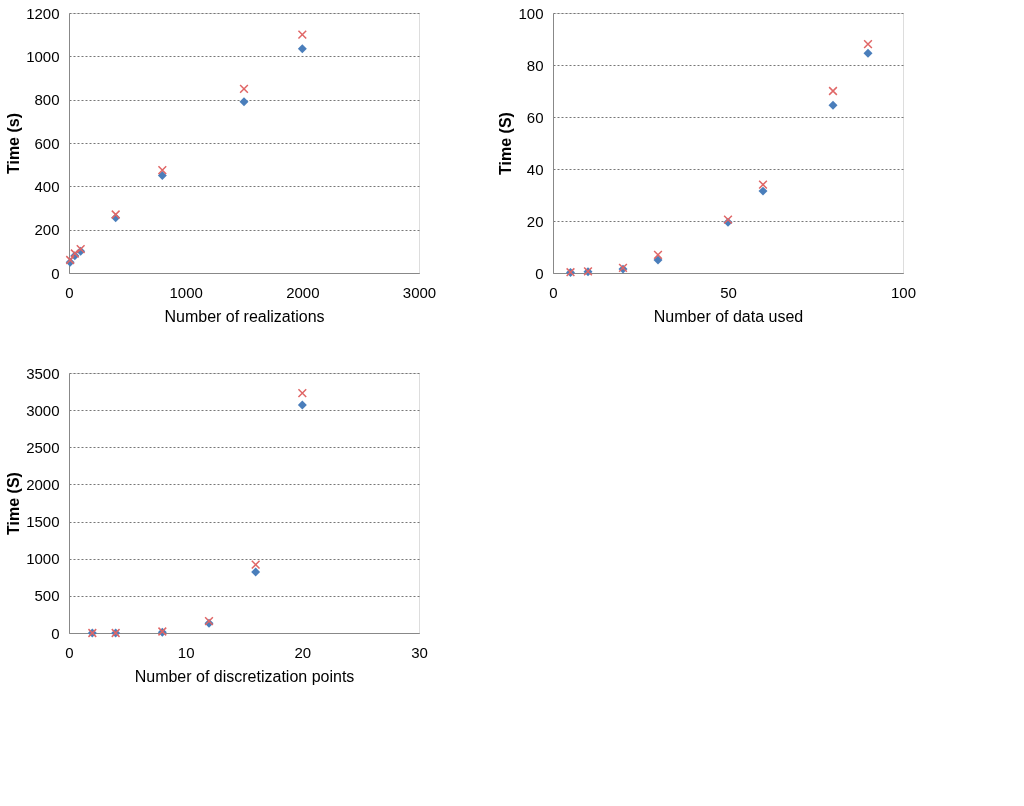 The image size is (1024, 806). Describe the element at coordinates (186, 292) in the screenshot. I see `x-tick-label: 1000` at that location.